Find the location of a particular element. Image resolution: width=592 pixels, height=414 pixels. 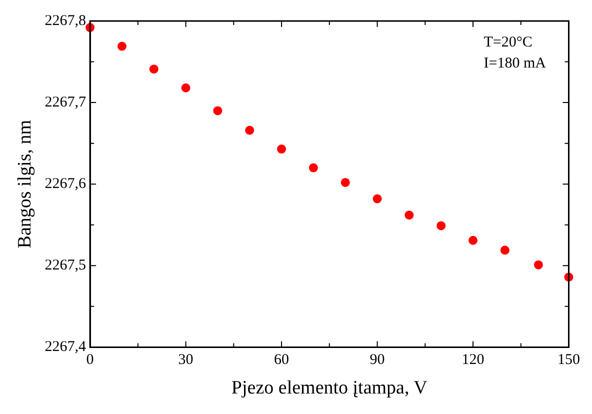

y-tick-label: 2267,7 is located at coordinates (65, 102).